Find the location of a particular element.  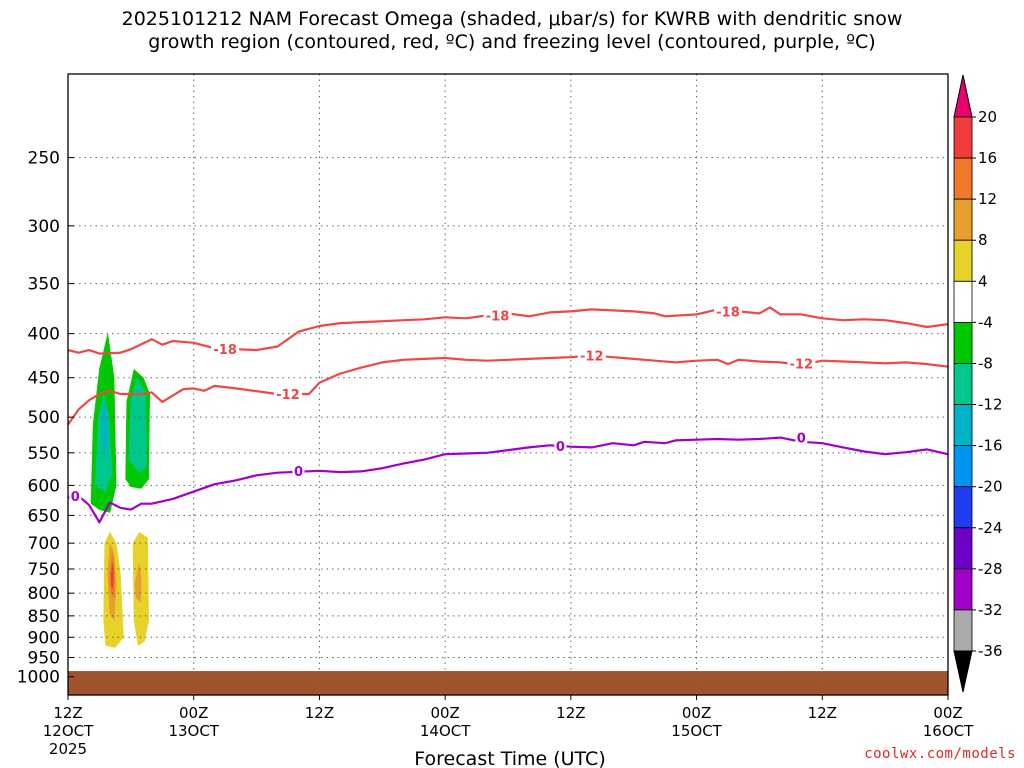

colorbar-label-9: -20 is located at coordinates (990, 487).